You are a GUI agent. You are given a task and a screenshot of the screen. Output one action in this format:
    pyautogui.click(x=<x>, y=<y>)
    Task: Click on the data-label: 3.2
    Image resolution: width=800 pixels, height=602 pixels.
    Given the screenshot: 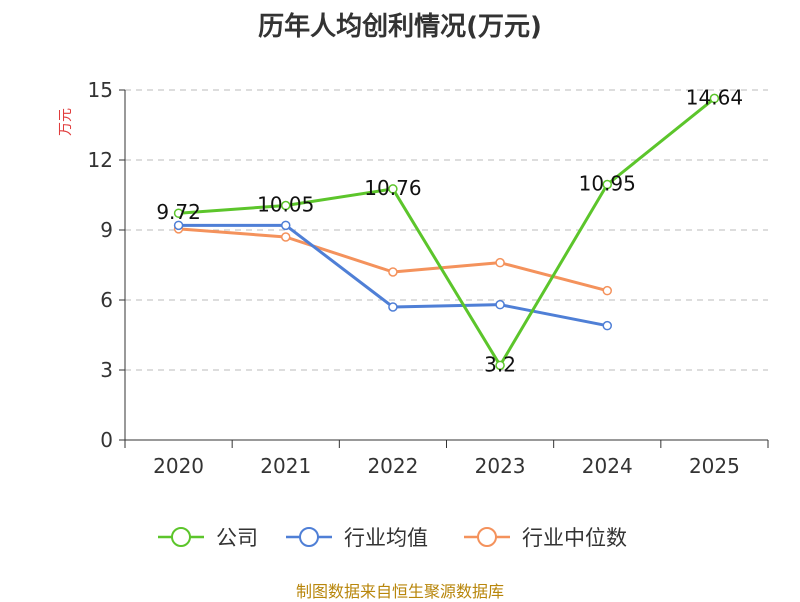 What is the action you would take?
    pyautogui.click(x=500, y=364)
    